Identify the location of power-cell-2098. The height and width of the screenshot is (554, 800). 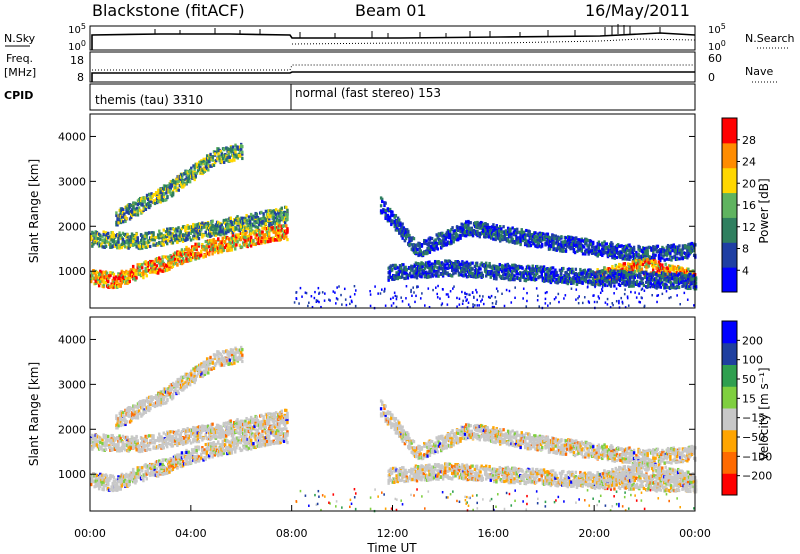
(203, 159).